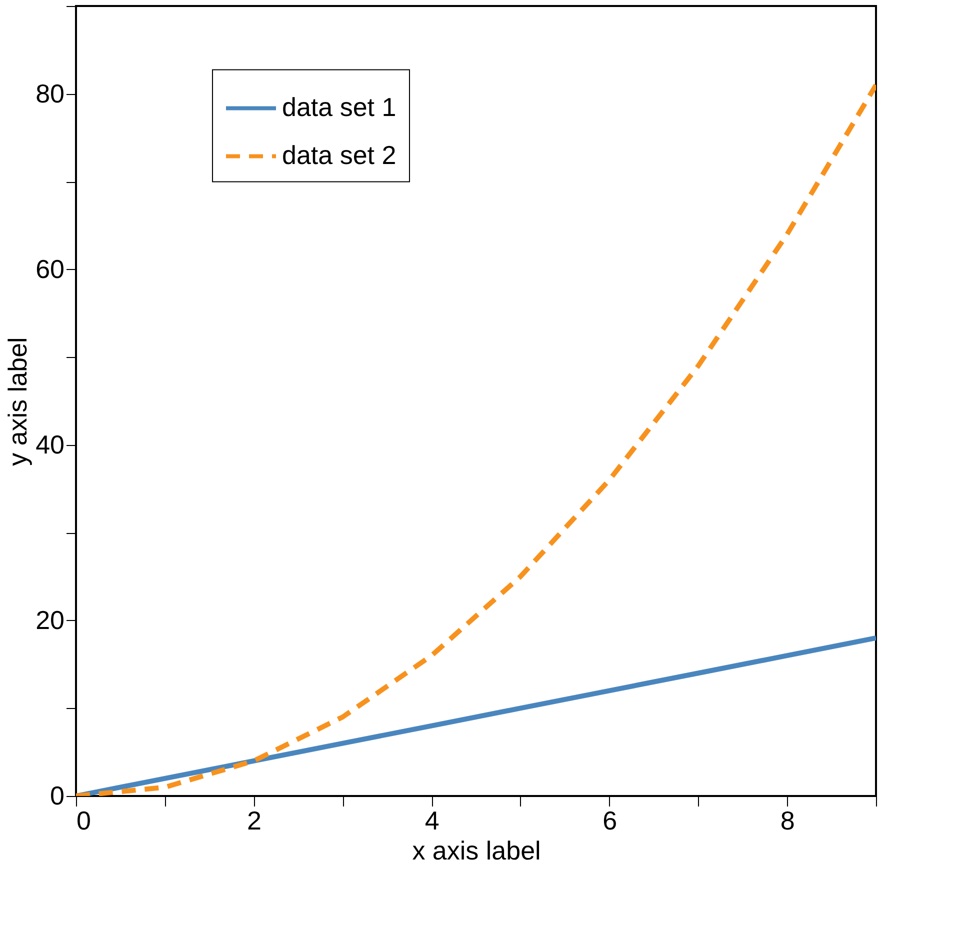 Image resolution: width=968 pixels, height=944 pixels. What do you see at coordinates (787, 821) in the screenshot?
I see `x-tick-label: 8` at bounding box center [787, 821].